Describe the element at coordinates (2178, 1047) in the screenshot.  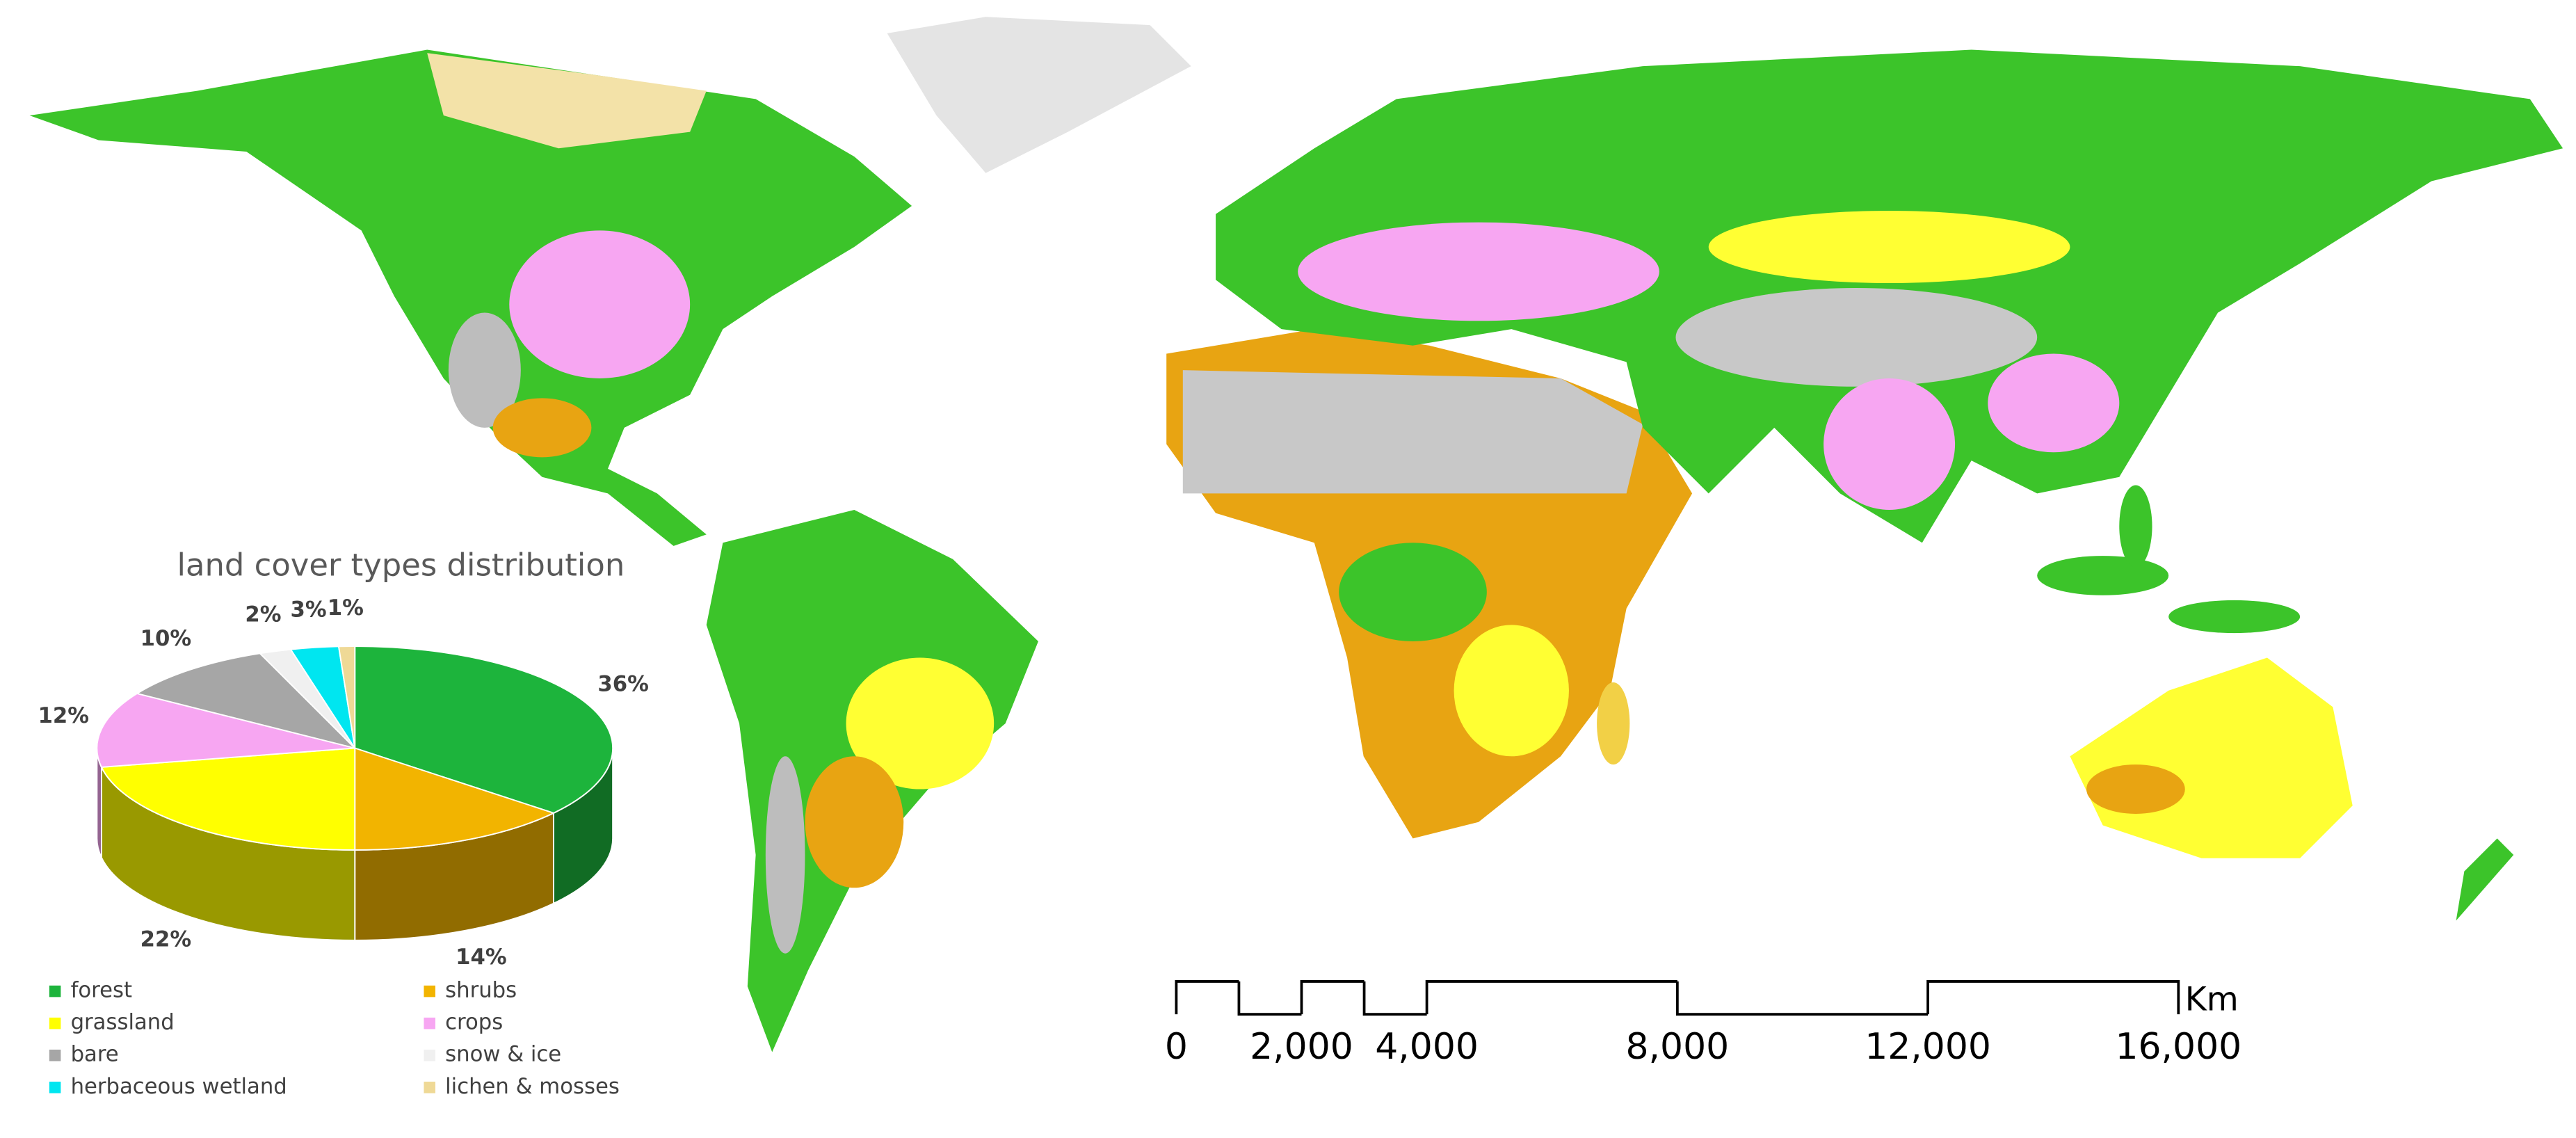
I see `scale-tick-label: 16,000` at that location.